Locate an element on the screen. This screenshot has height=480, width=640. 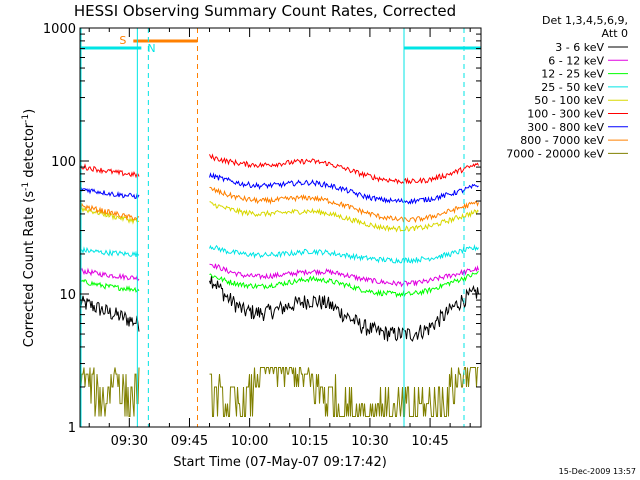
series-line-1-pre is located at coordinates (109, 274).